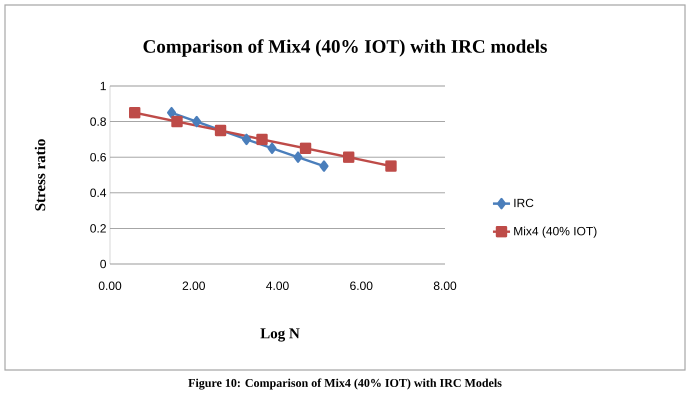  I want to click on y-tick-label: 0.8, so click(98, 121).